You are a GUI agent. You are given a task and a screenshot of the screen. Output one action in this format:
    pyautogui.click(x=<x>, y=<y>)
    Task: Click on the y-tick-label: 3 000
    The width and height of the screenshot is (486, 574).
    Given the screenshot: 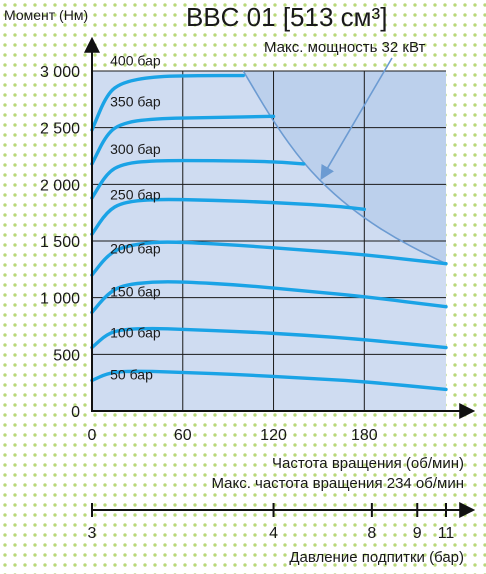 What is the action you would take?
    pyautogui.click(x=60, y=72)
    